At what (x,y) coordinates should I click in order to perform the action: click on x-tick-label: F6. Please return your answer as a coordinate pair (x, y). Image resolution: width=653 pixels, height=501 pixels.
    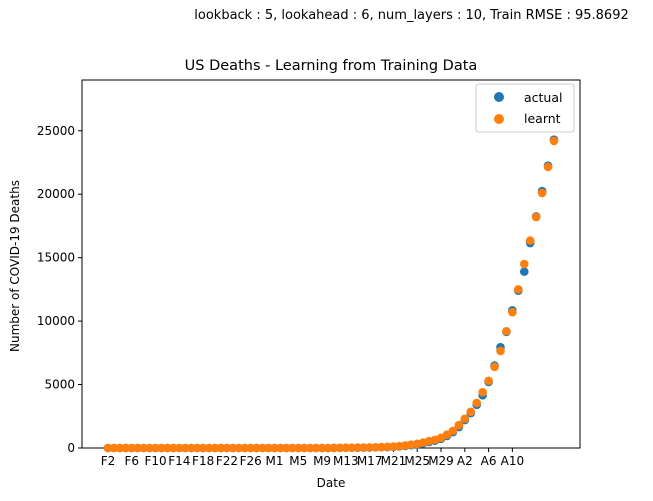
    Looking at the image, I should click on (132, 461).